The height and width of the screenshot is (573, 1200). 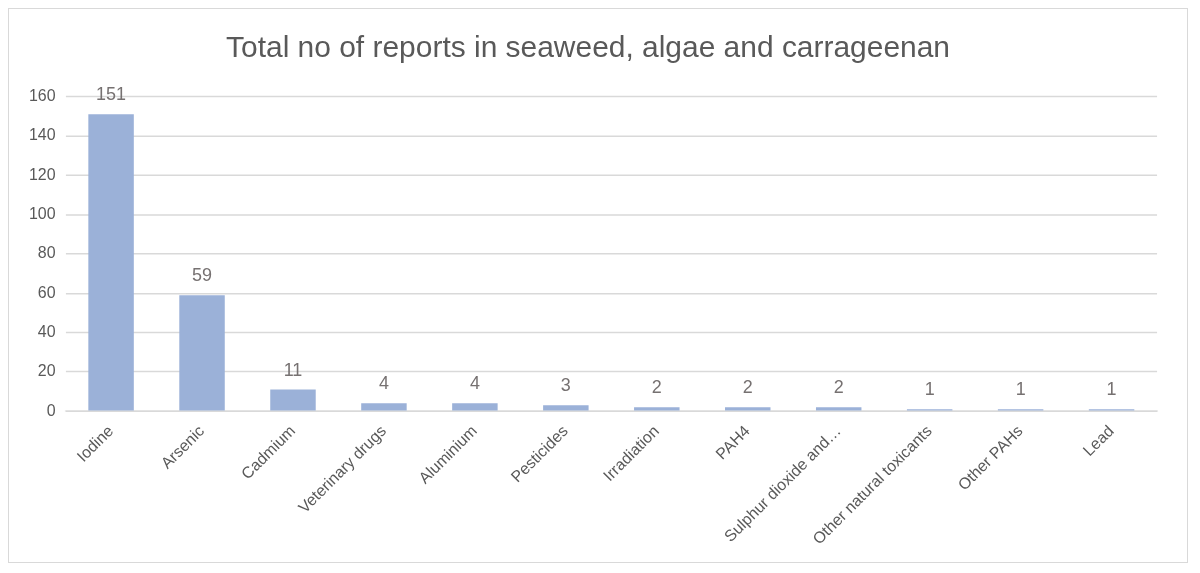 I want to click on data-label: 59, so click(x=202, y=275).